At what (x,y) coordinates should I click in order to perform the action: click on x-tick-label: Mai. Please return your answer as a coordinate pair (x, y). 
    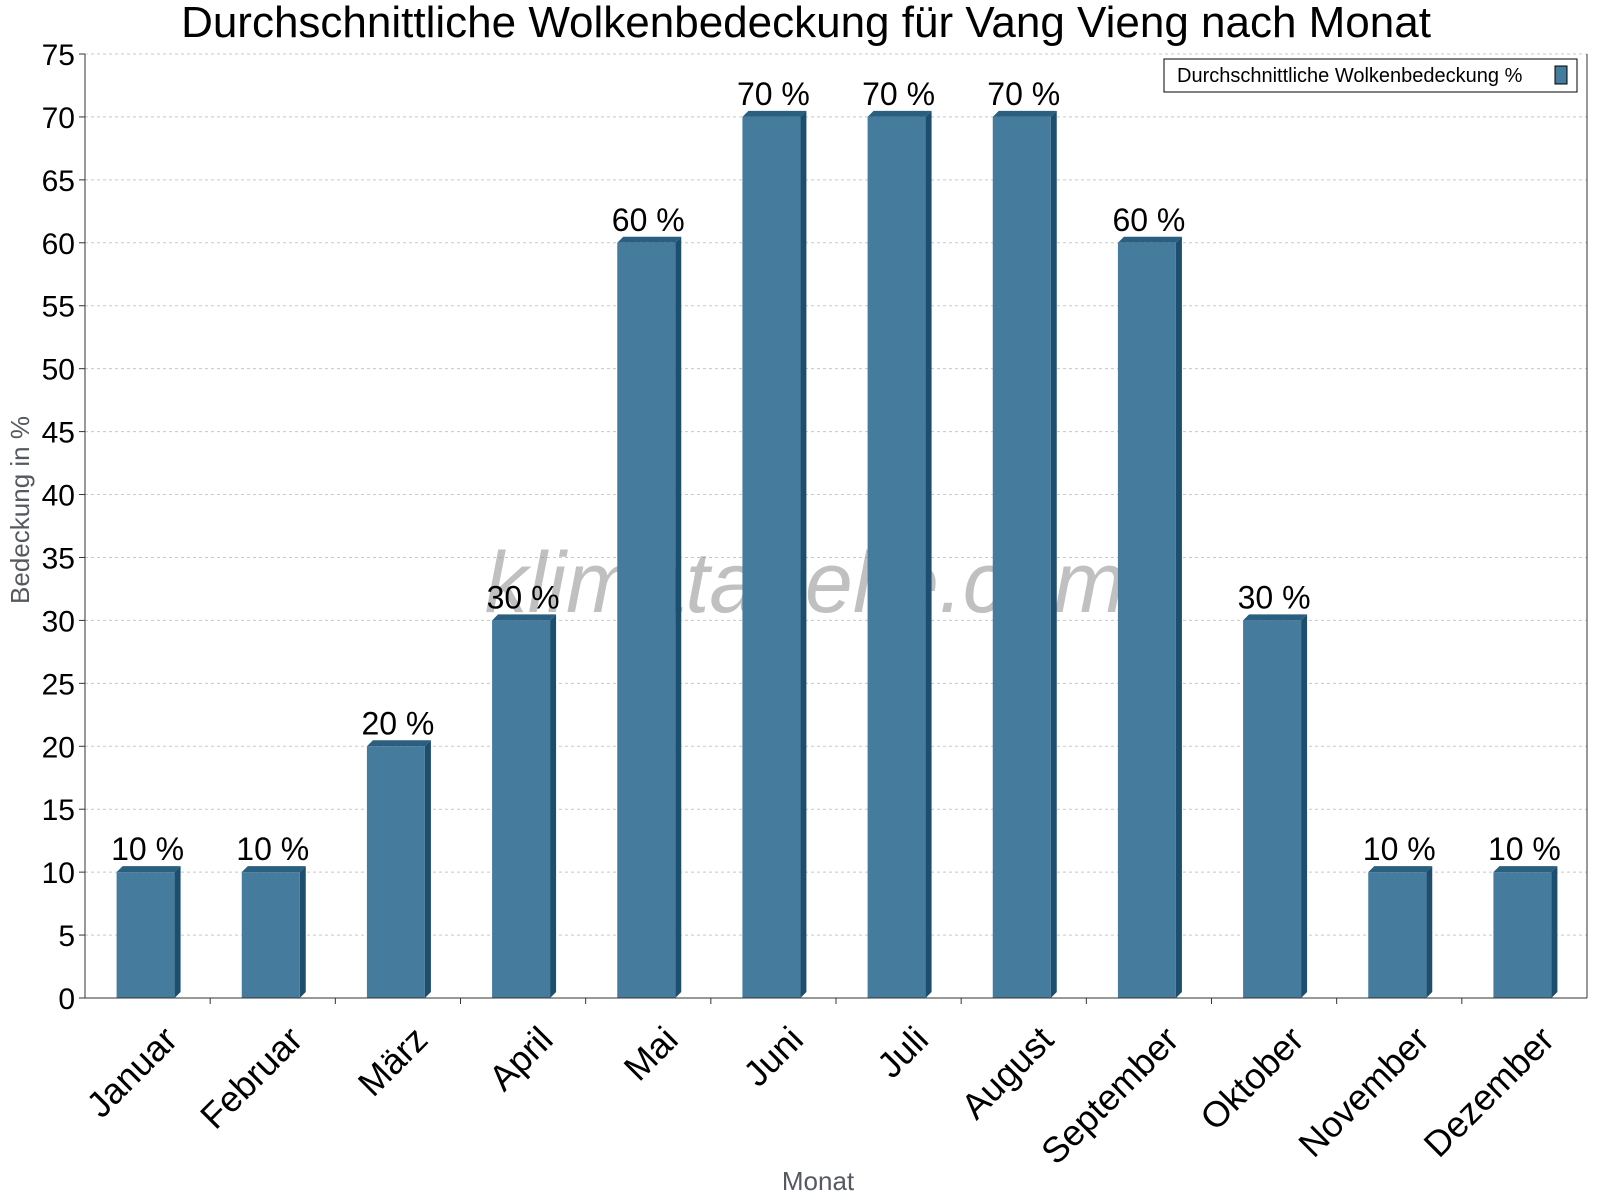
    Looking at the image, I should click on (651, 1053).